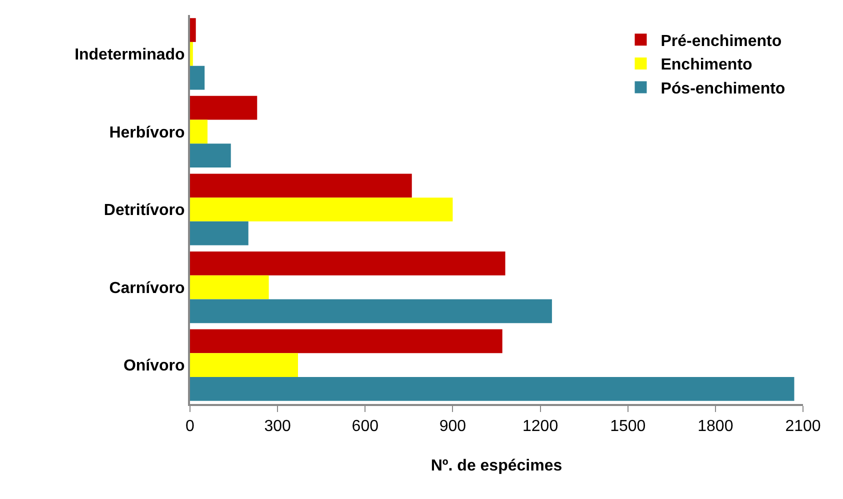 The height and width of the screenshot is (499, 843). What do you see at coordinates (154, 366) in the screenshot?
I see `y-tick-label: Onívoro` at bounding box center [154, 366].